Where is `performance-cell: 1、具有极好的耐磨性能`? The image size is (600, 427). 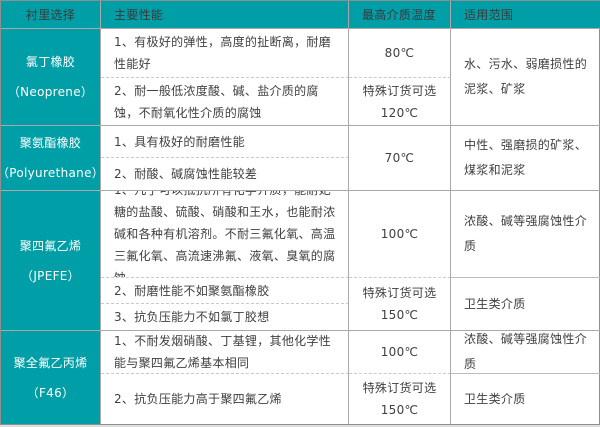 performance-cell: 1、具有极好的耐磨性能 is located at coordinates (225, 142).